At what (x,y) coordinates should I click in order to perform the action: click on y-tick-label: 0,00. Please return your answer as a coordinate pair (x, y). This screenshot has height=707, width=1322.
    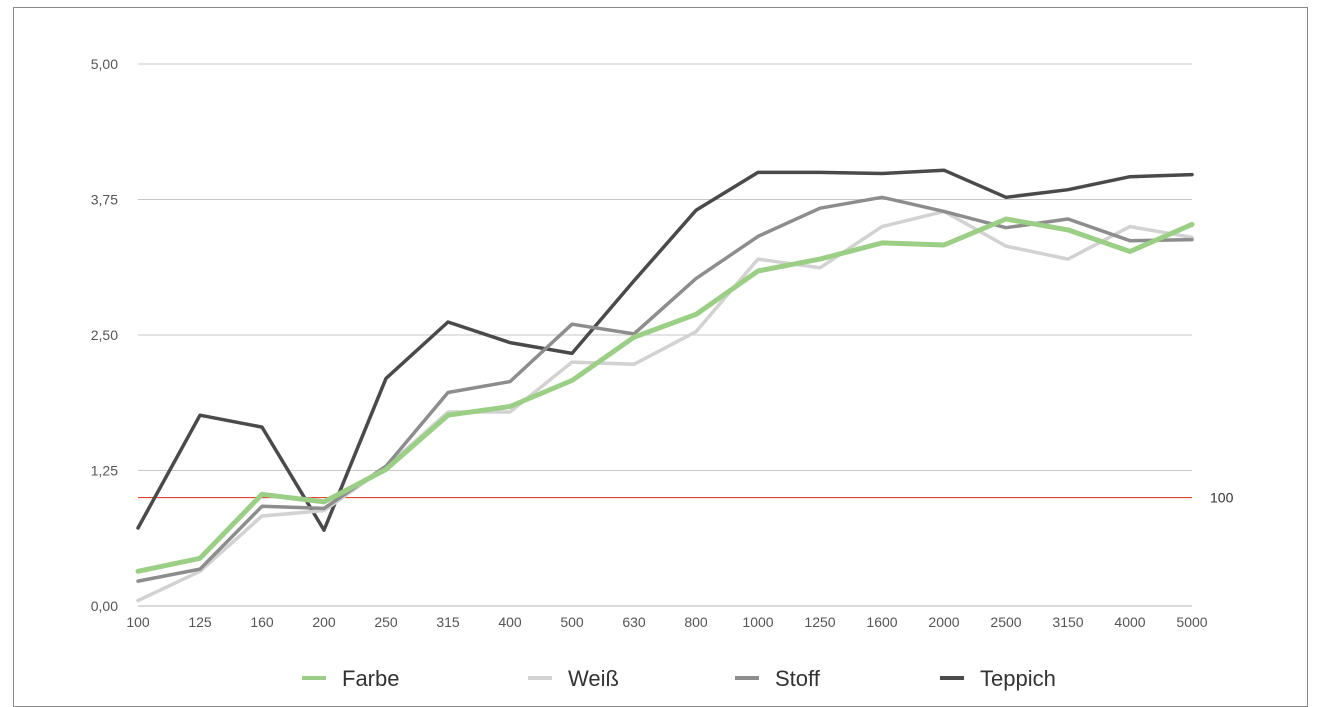
    Looking at the image, I should click on (104, 606).